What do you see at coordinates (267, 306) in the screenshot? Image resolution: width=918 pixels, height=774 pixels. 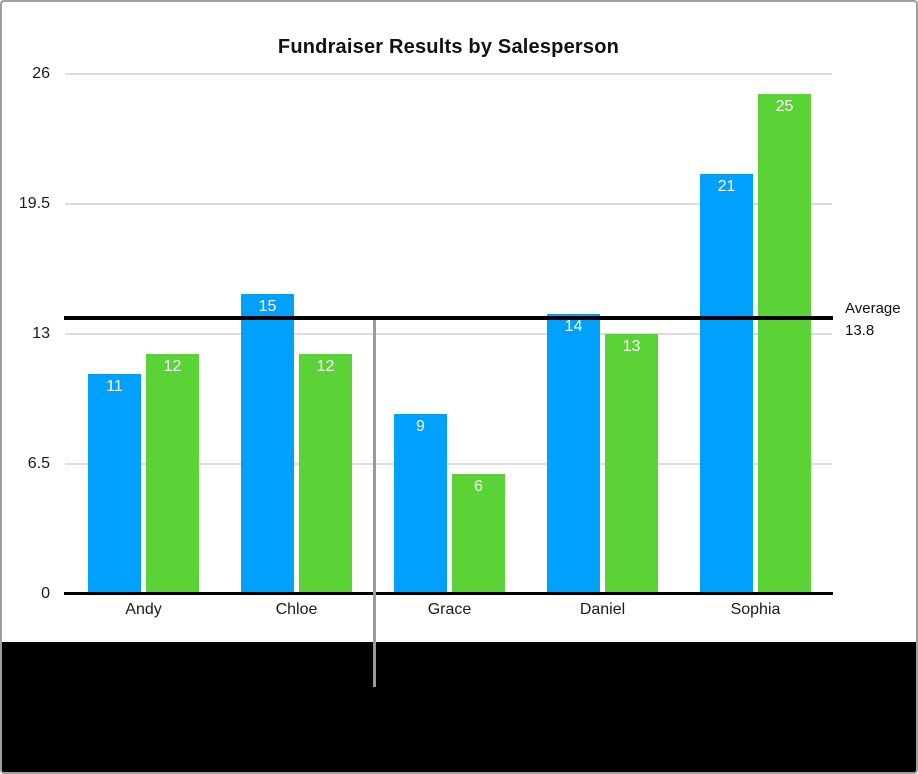 I see `bar-value-label: 15` at bounding box center [267, 306].